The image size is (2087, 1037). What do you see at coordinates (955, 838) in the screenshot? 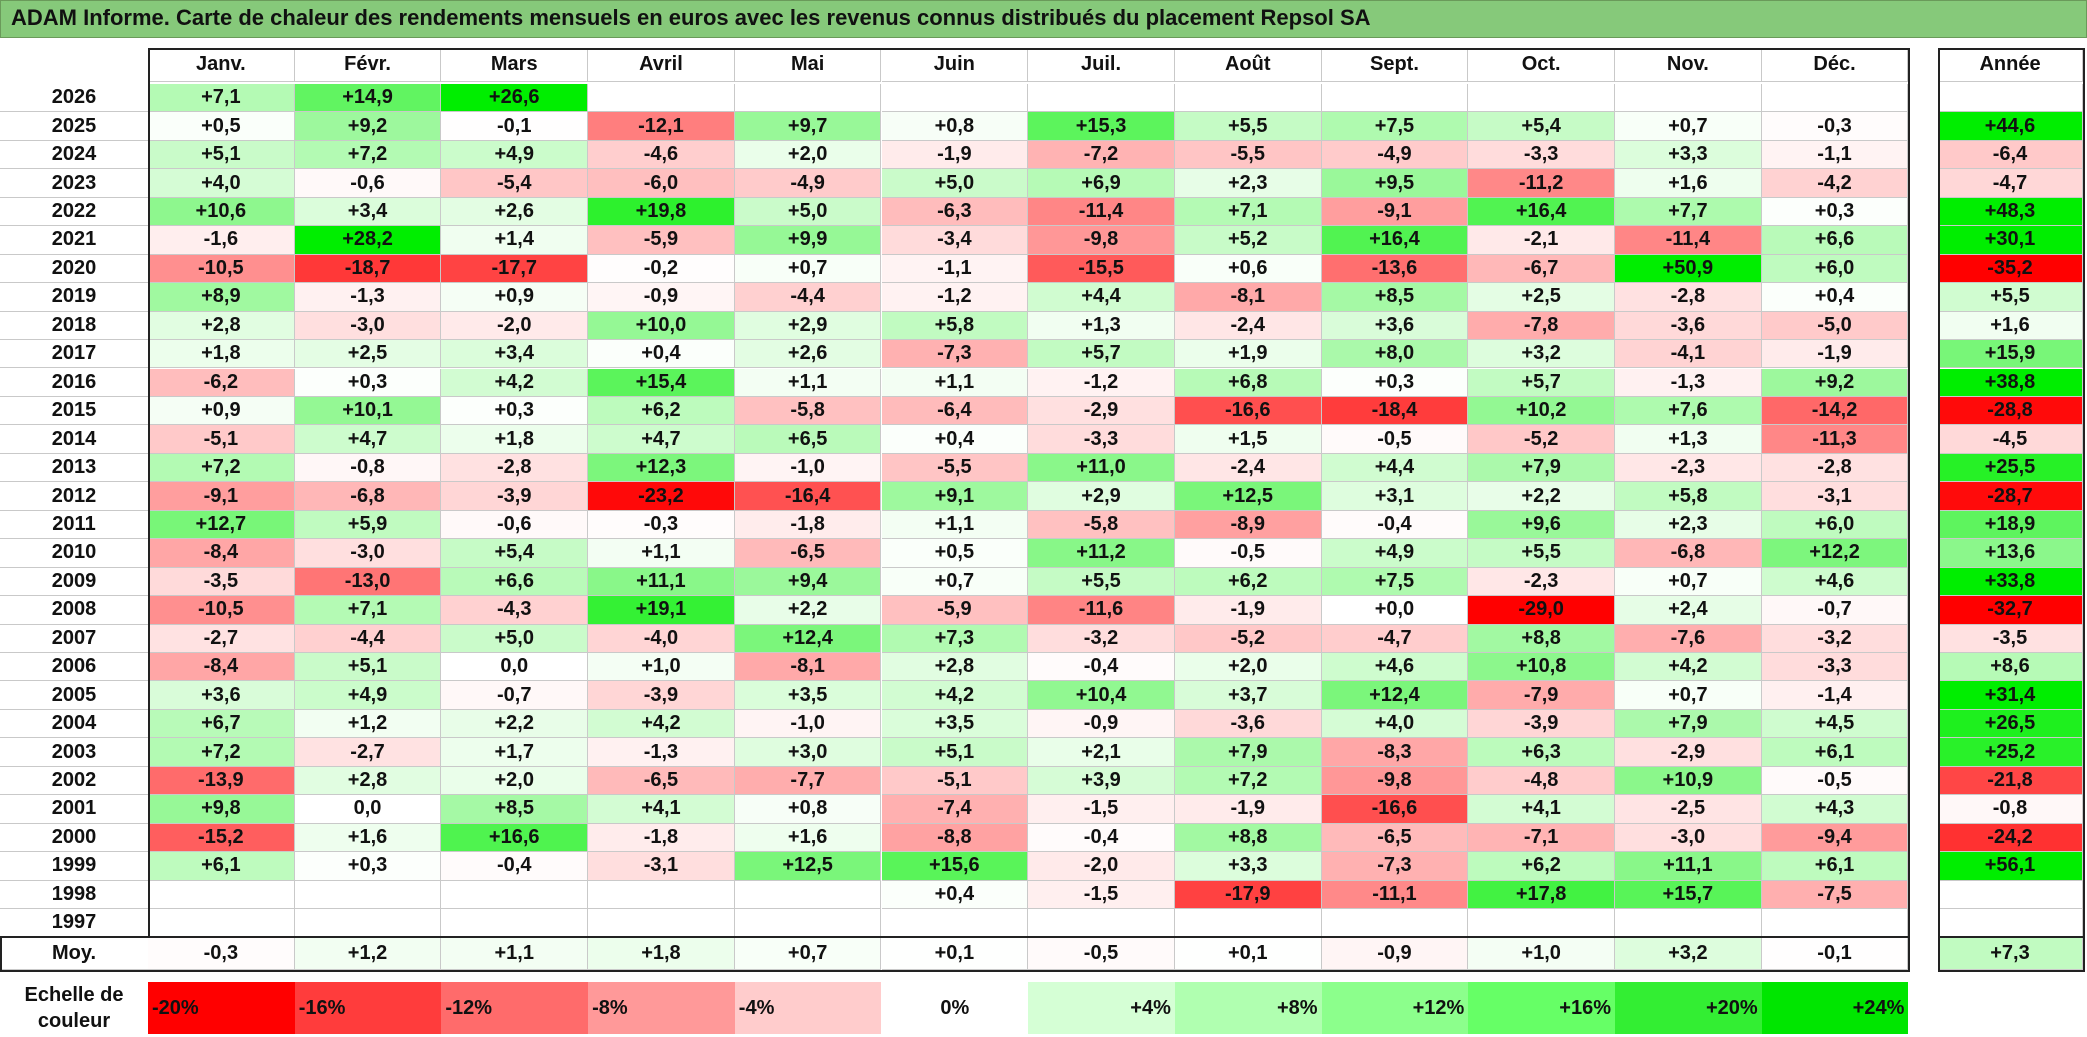
I see `heatmap-cell: -8,8` at bounding box center [955, 838].